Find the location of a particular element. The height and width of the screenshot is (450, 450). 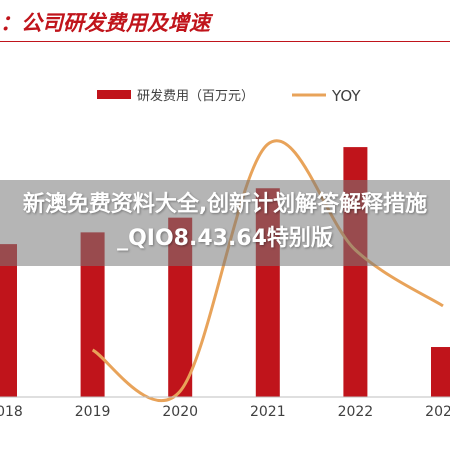

page-title: ：公司研发费用及增速 is located at coordinates (105, 22).